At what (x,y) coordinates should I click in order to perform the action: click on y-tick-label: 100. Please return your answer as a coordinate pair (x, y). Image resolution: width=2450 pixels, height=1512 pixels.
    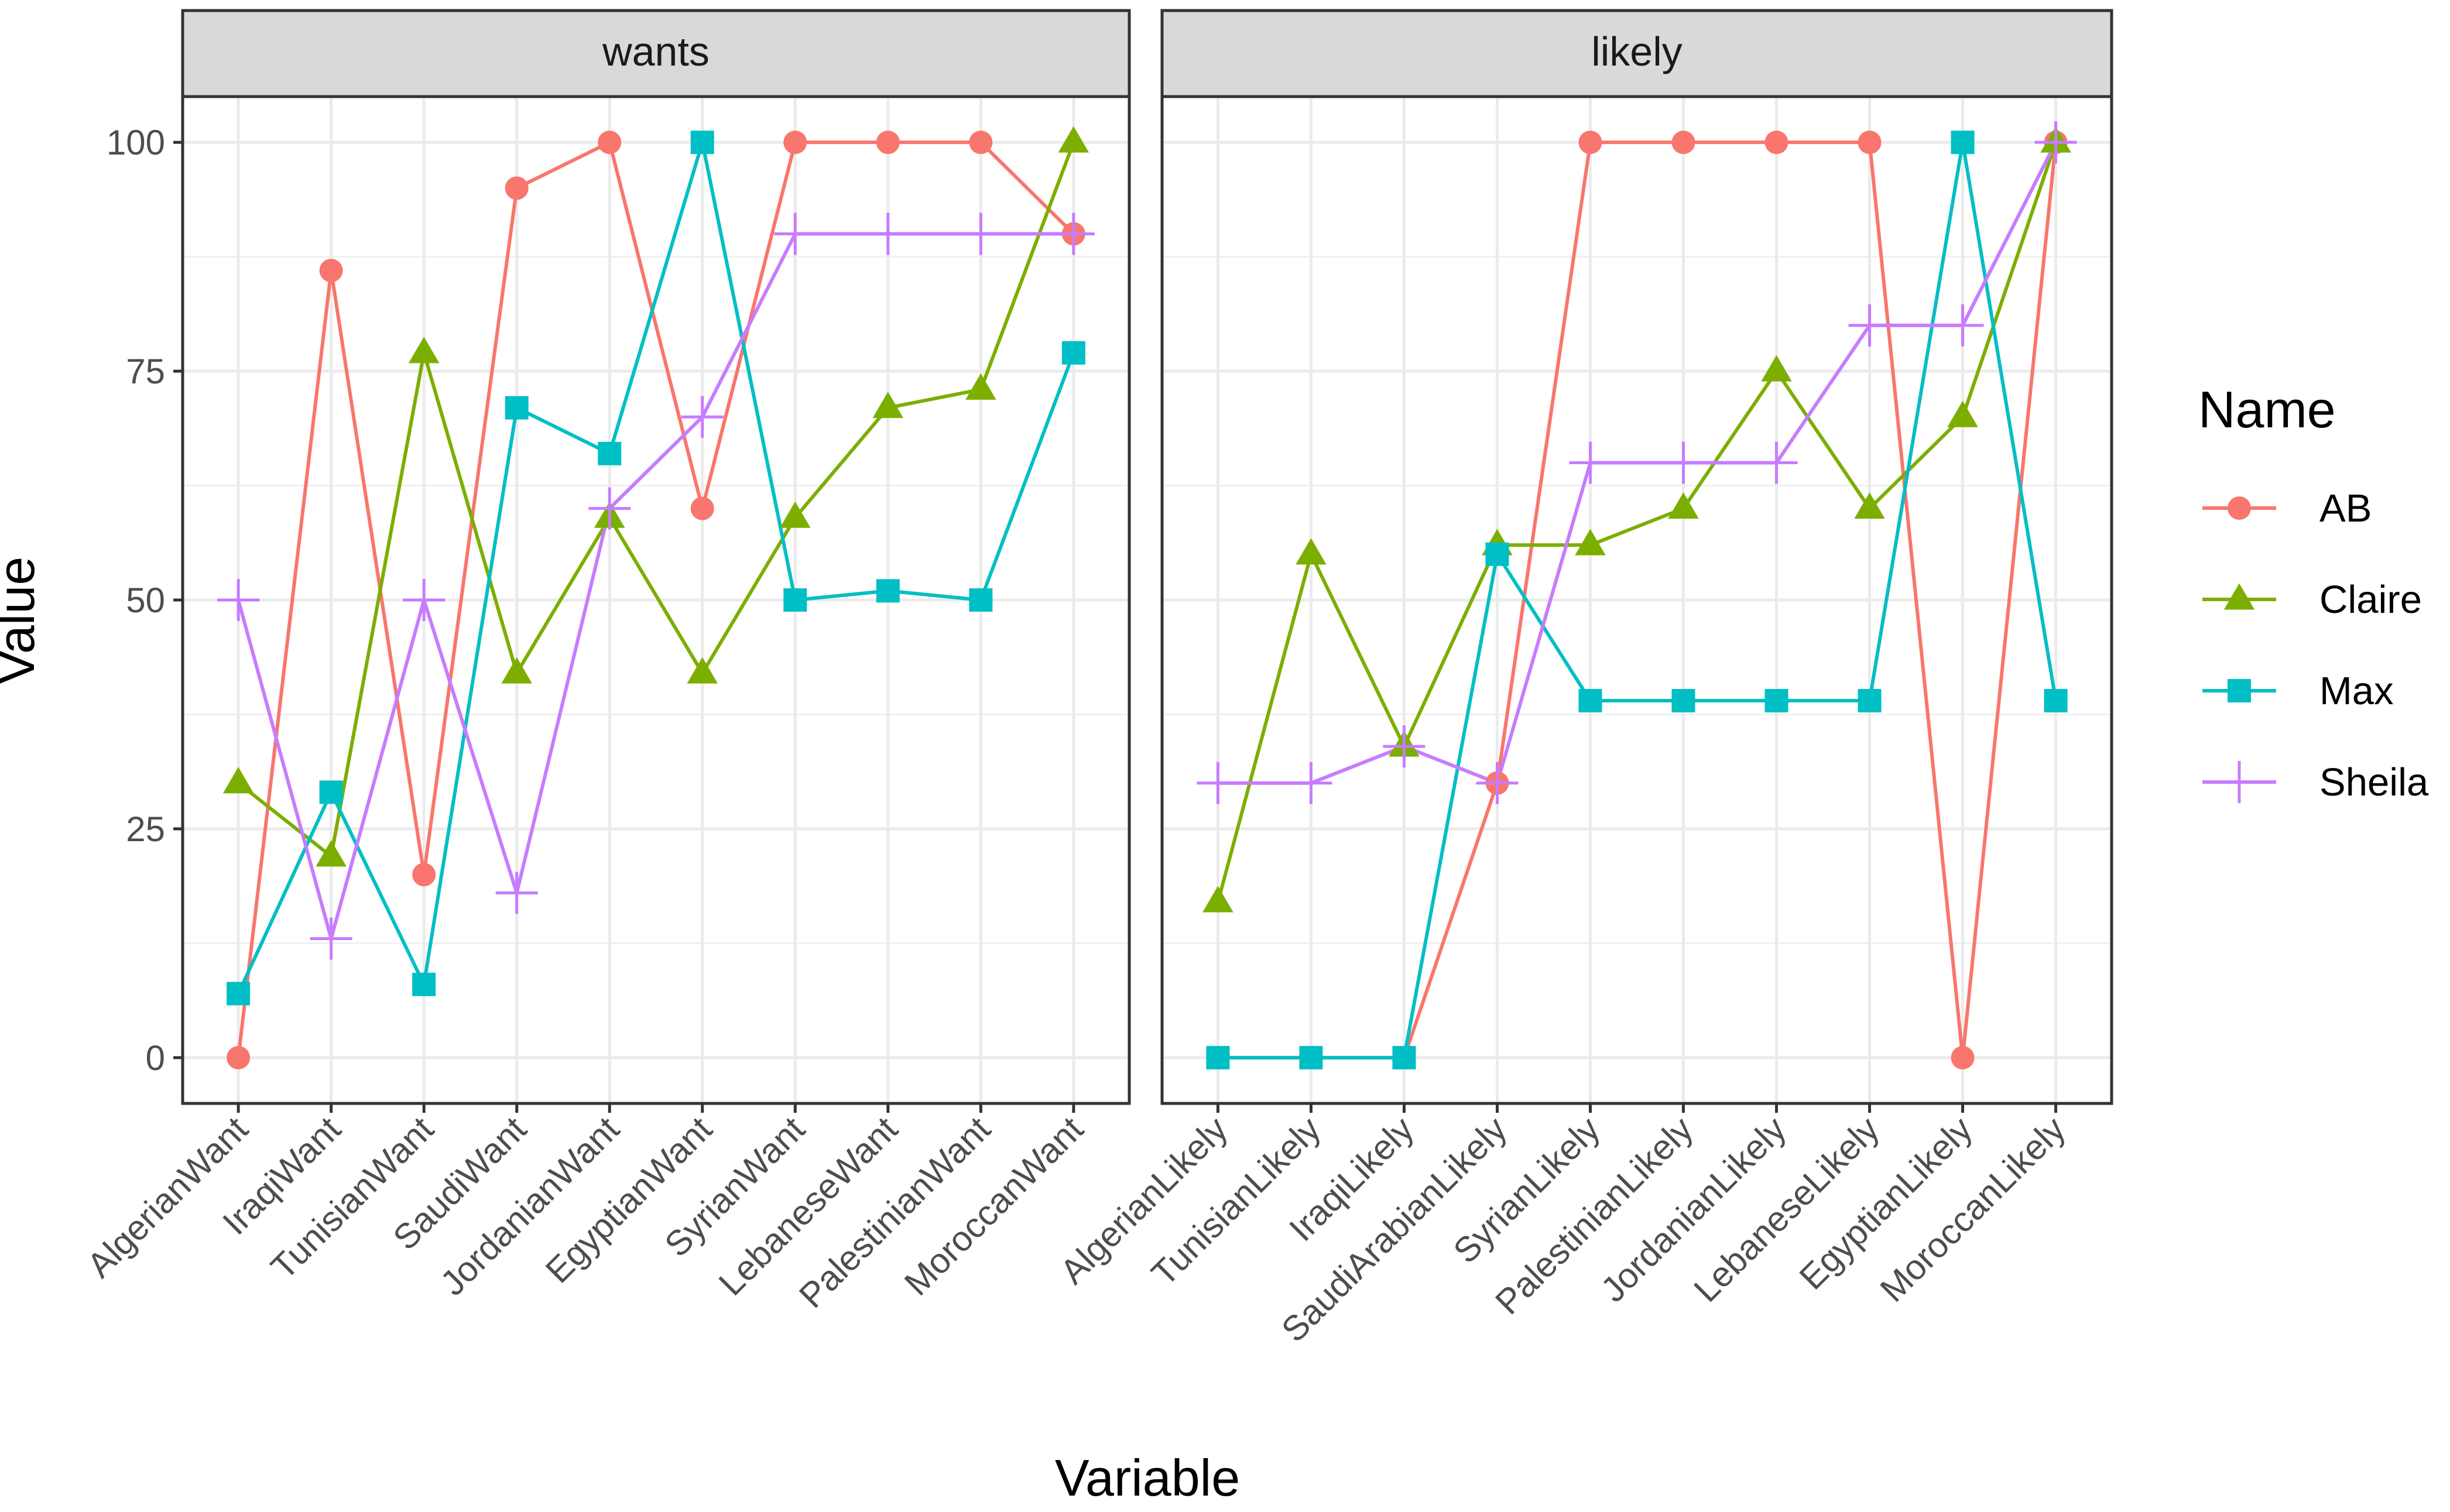
    Looking at the image, I should click on (136, 142).